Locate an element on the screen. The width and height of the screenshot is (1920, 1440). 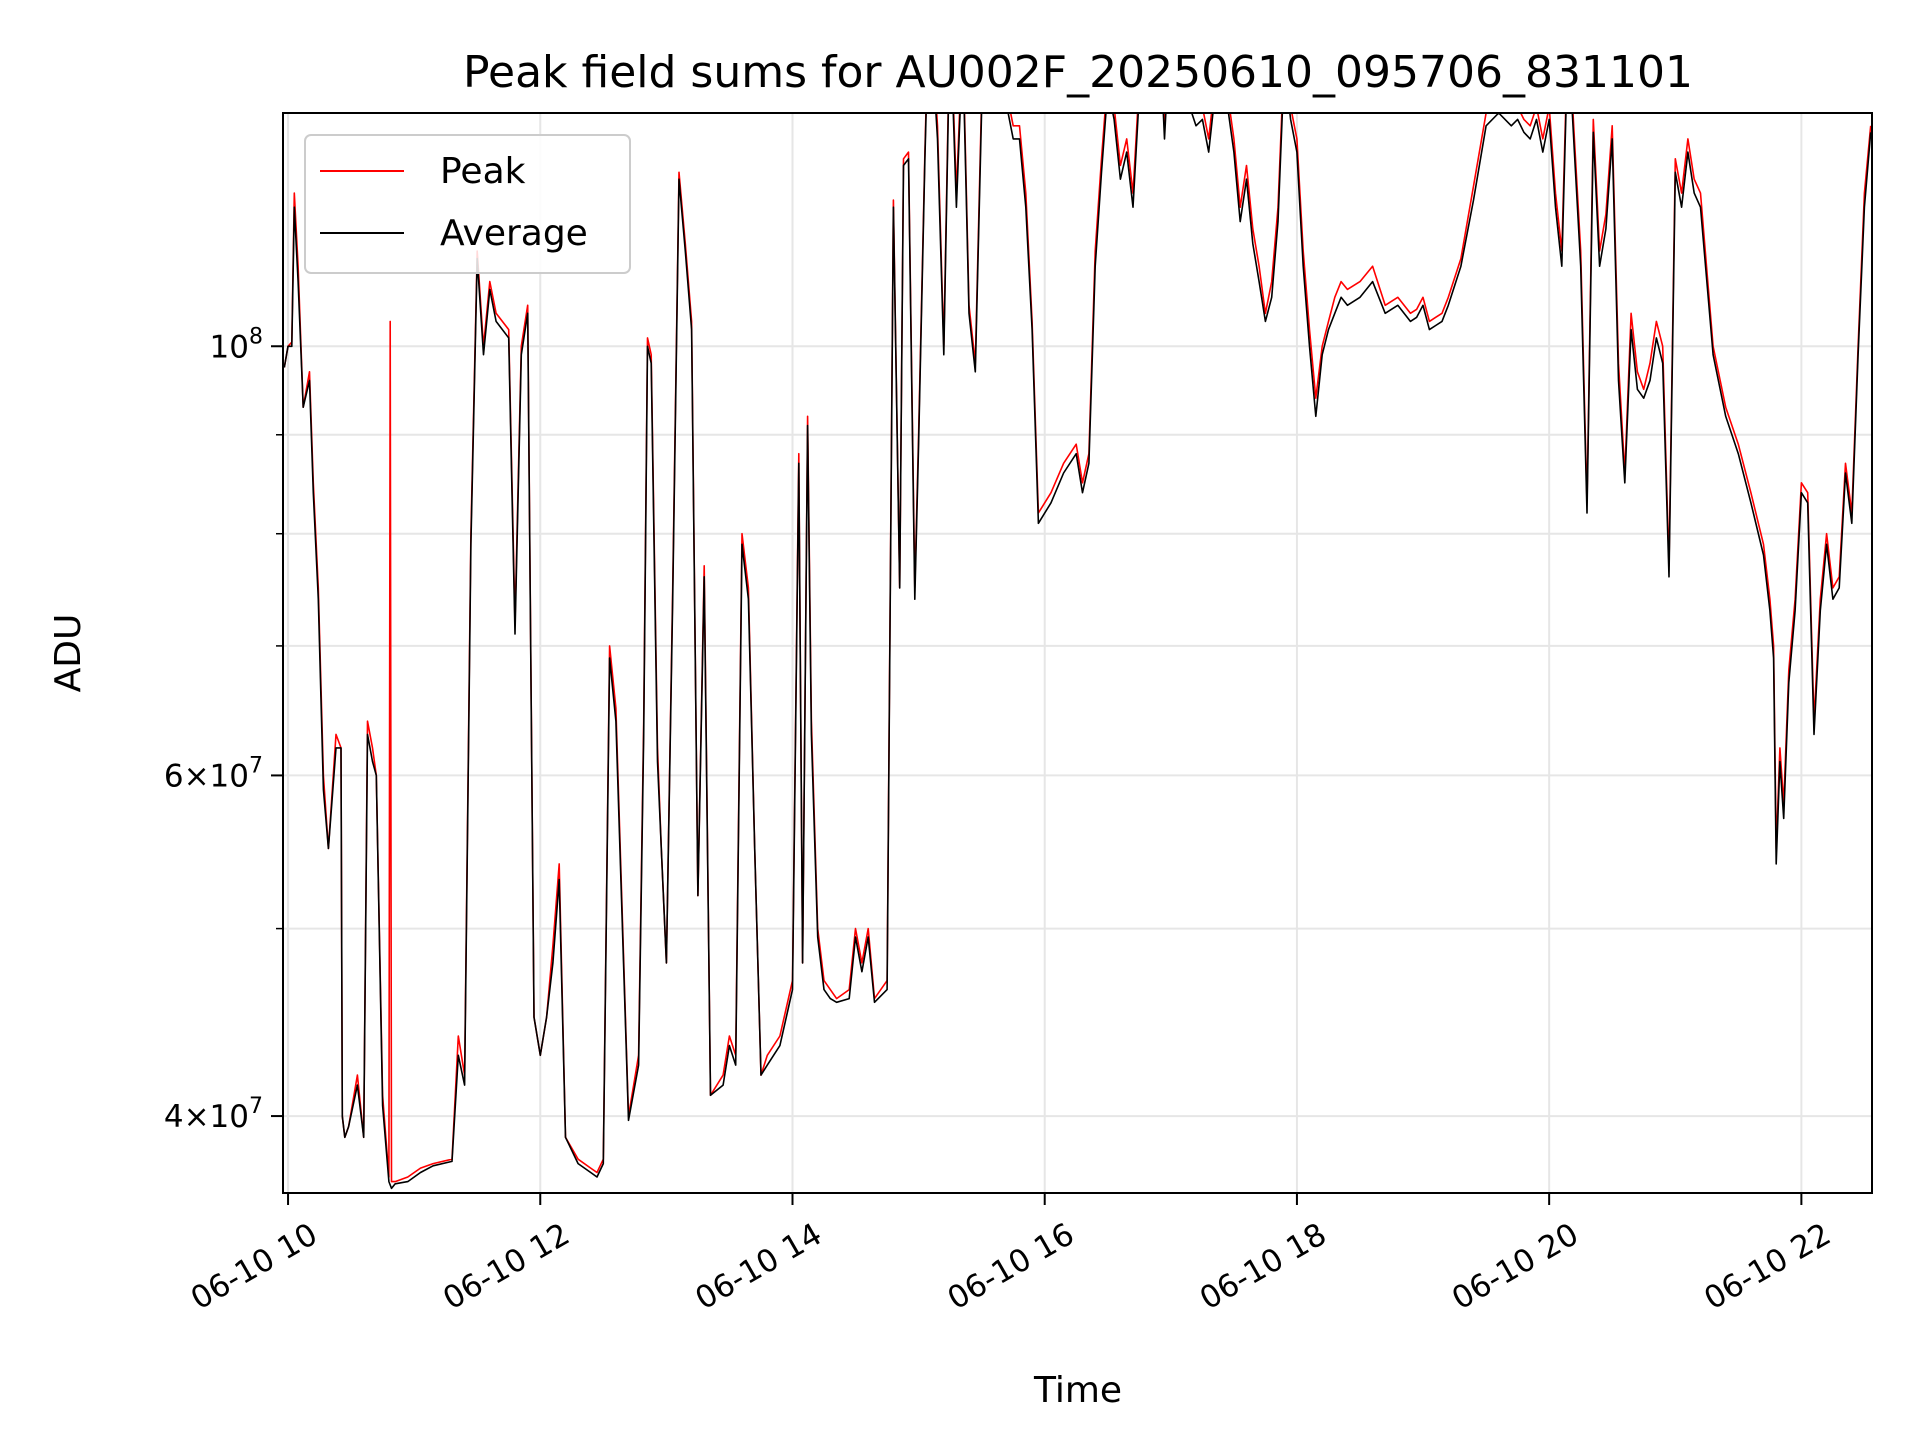
x-tick-label: 06-10 14 is located at coordinates (758, 1266).